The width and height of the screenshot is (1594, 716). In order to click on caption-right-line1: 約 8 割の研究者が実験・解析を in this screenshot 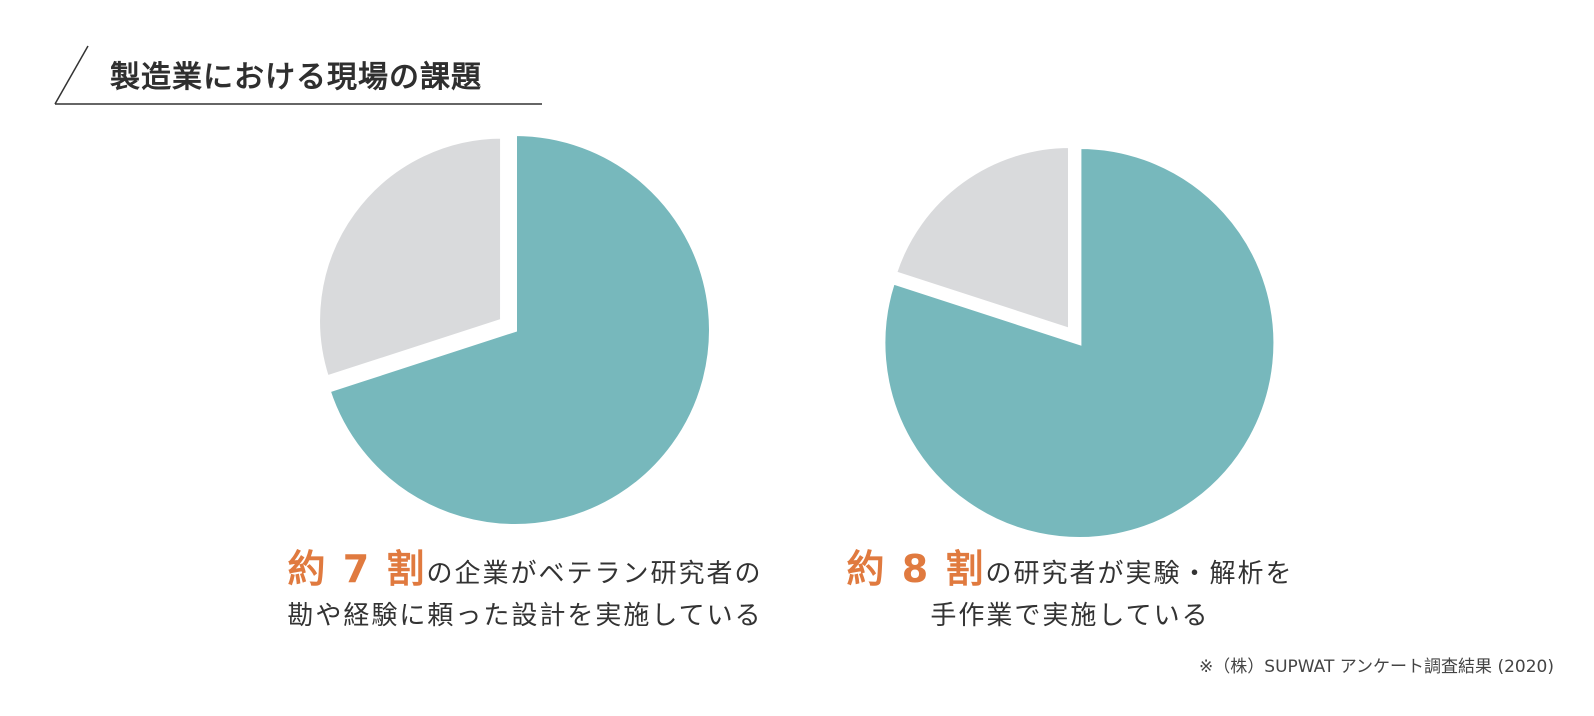, I will do `click(1070, 571)`.